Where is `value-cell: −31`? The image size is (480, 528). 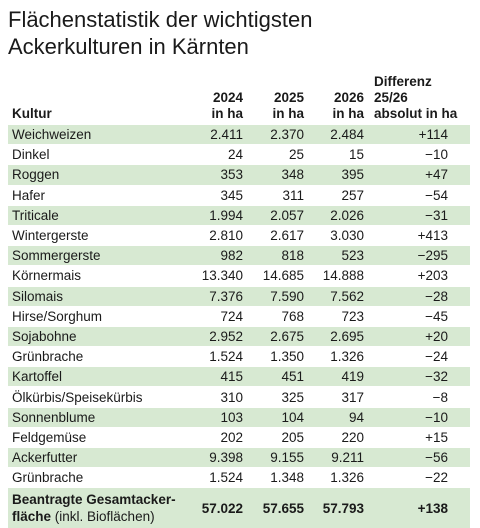
value-cell: −31 is located at coordinates (419, 215).